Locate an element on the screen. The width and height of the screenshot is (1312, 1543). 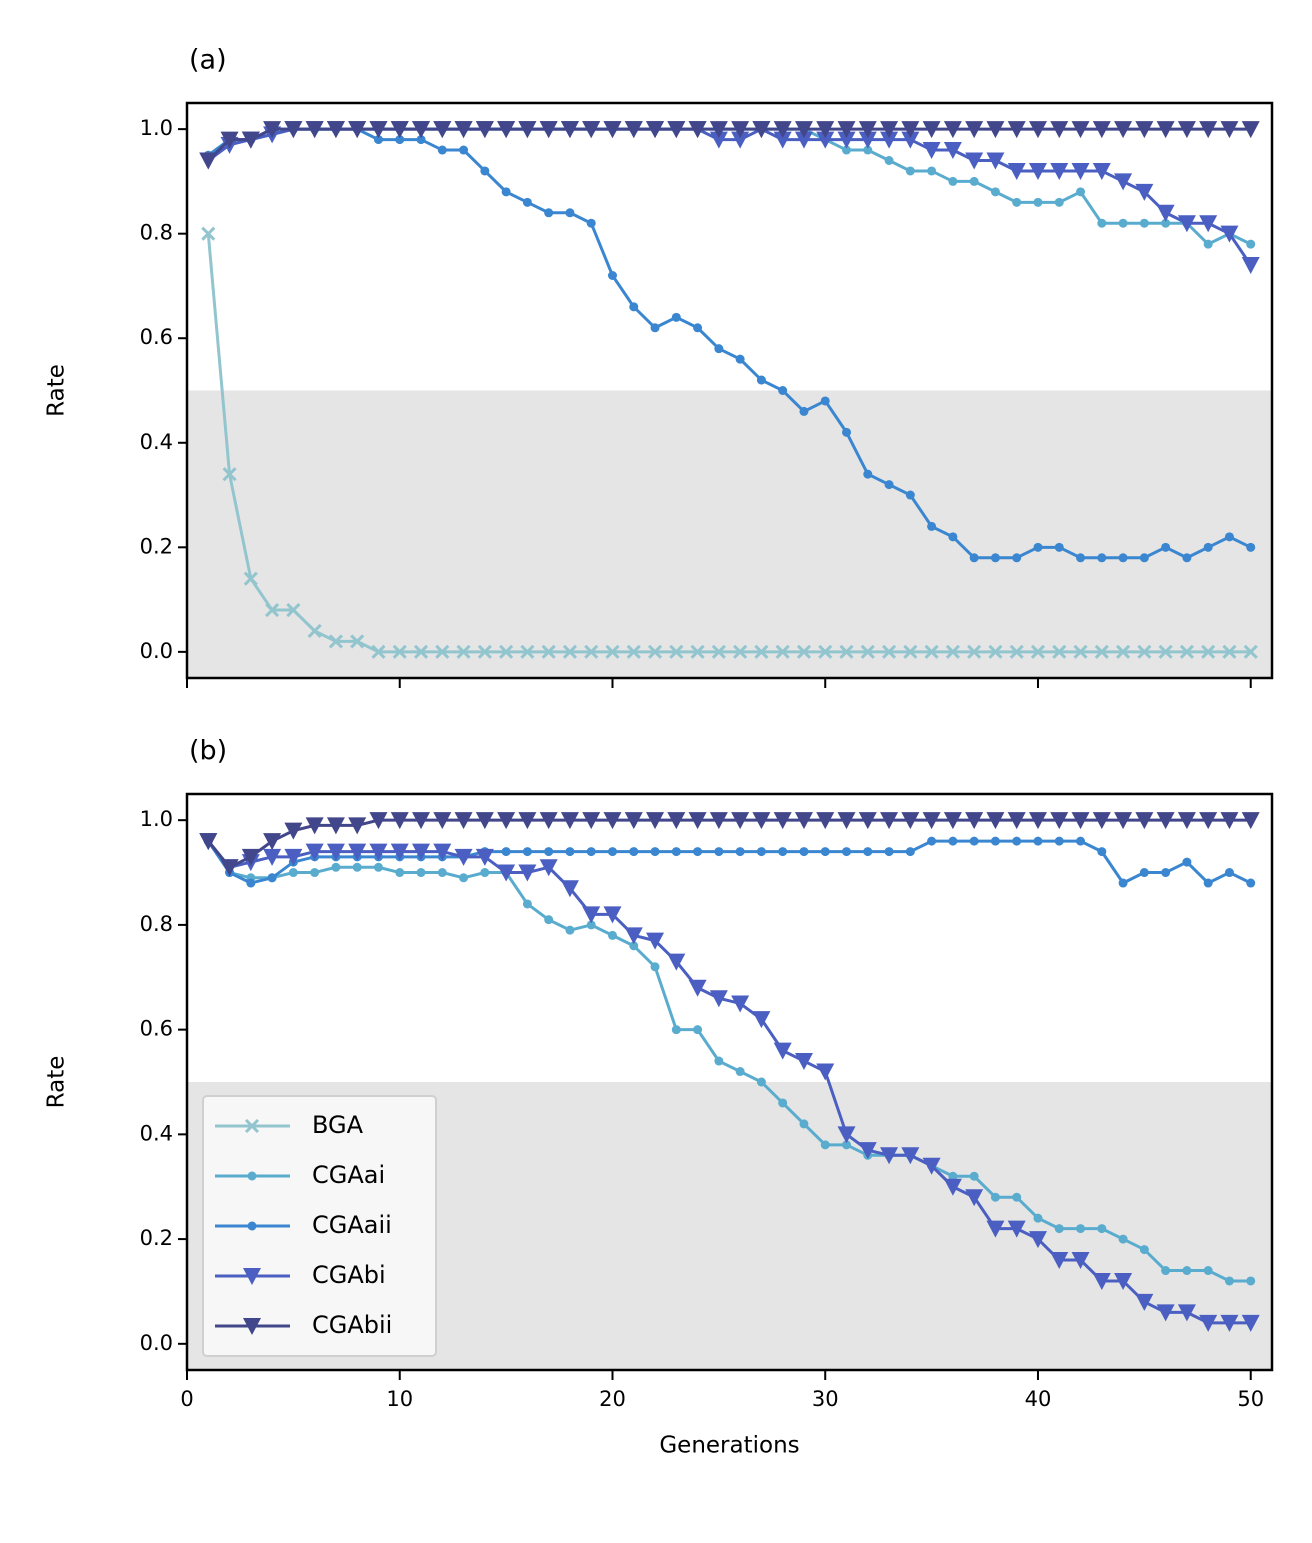
legend-box is located at coordinates (319, 1226).